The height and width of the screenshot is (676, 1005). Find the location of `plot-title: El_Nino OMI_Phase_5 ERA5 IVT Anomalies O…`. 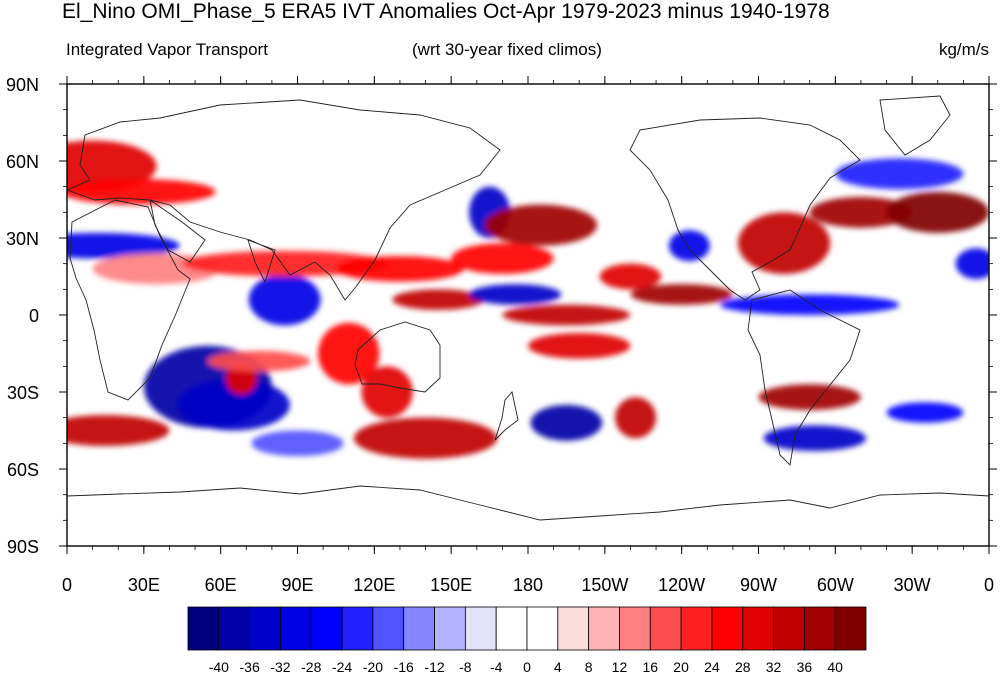

plot-title: El_Nino OMI_Phase_5 ERA5 IVT Anomalies O… is located at coordinates (446, 11).